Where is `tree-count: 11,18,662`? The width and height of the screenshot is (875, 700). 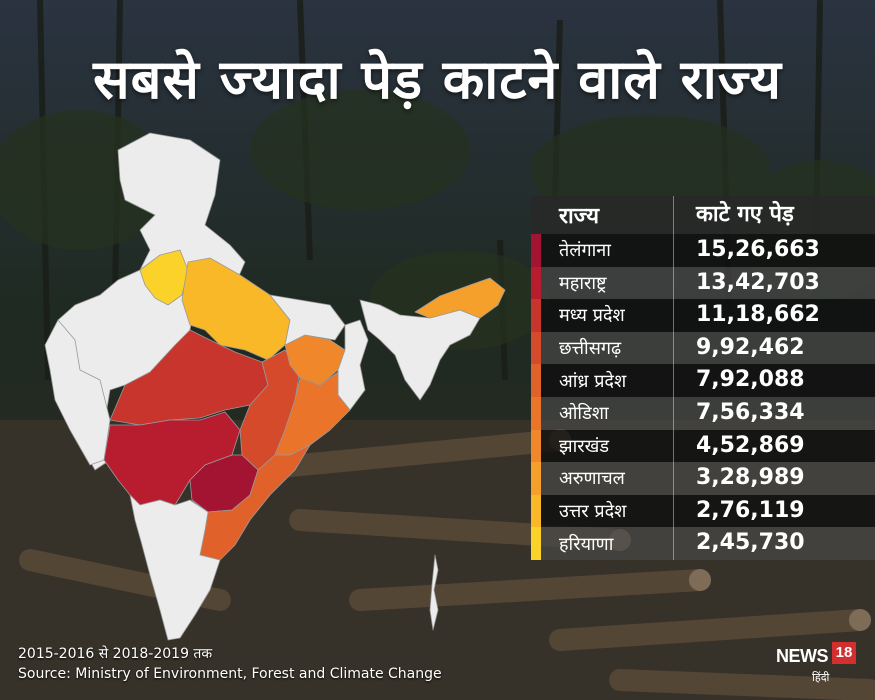 tree-count: 11,18,662 is located at coordinates (774, 315).